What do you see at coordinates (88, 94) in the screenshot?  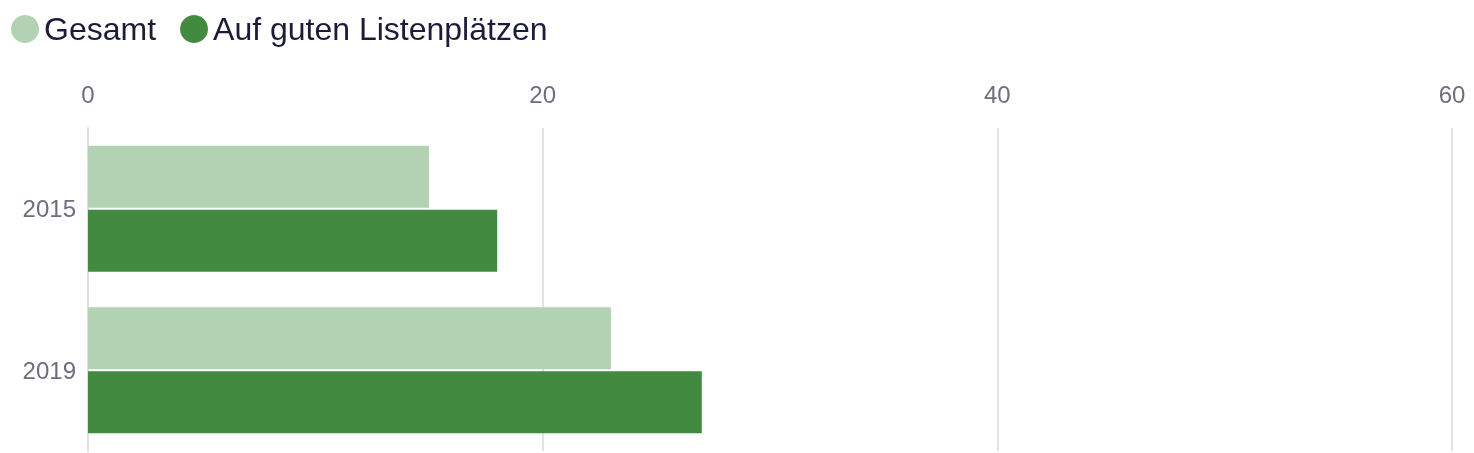 I see `x-tick-label: 0` at bounding box center [88, 94].